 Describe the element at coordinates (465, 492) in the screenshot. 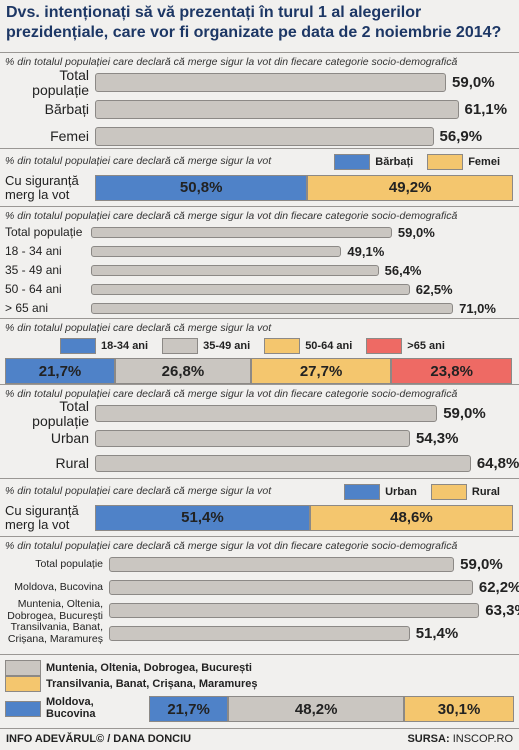

I see `legend-item: Rural` at that location.